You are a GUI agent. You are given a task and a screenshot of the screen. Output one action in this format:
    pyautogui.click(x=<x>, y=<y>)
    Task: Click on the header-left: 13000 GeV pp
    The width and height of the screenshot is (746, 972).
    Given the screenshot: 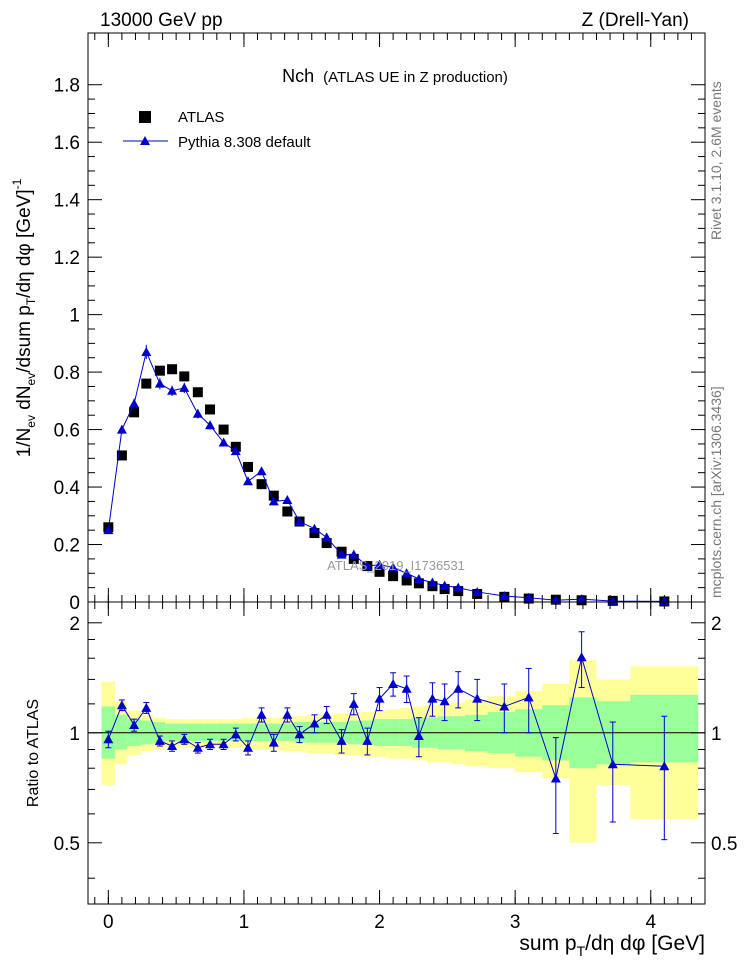 What is the action you would take?
    pyautogui.click(x=161, y=20)
    